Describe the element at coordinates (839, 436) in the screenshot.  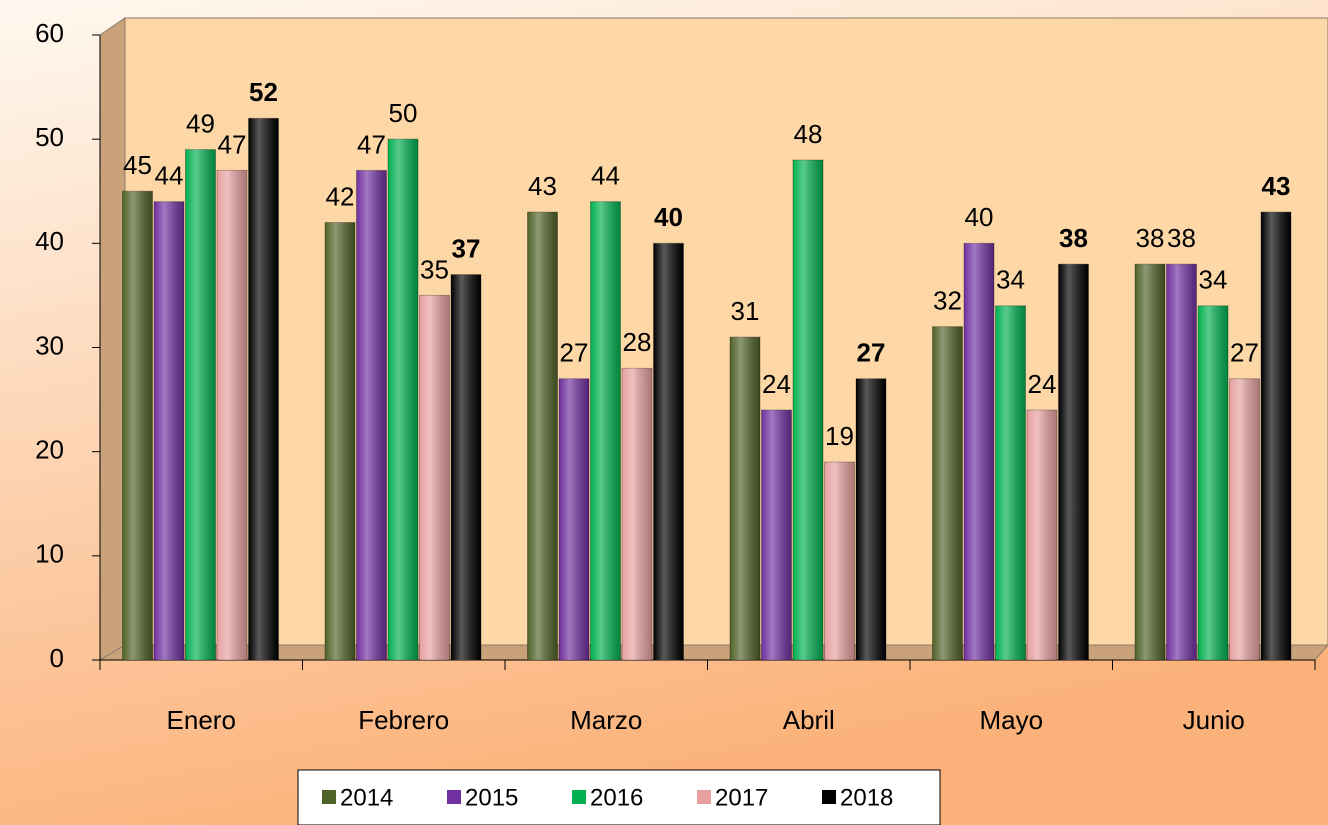
I see `value-label: 19` at that location.